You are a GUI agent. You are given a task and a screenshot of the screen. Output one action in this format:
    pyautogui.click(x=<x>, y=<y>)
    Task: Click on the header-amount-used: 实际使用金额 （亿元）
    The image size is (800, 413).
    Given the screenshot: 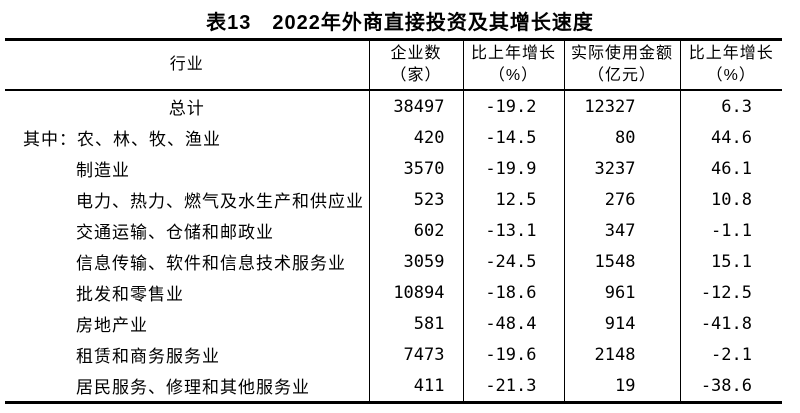 What is the action you would take?
    pyautogui.click(x=622, y=65)
    